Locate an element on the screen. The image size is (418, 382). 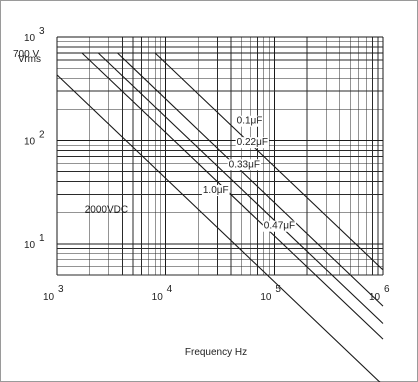
y-tick-exp: 3 is located at coordinates (42, 31).